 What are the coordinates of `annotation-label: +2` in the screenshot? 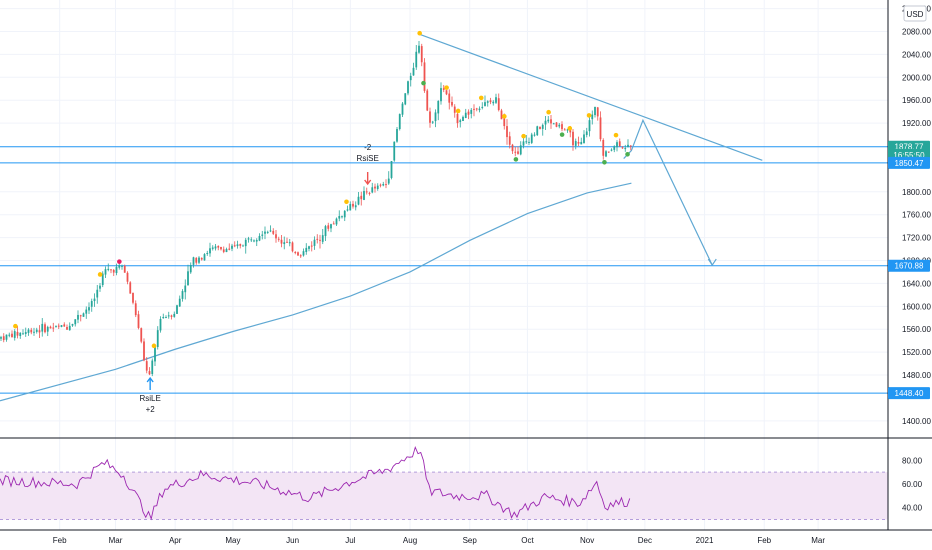 It's located at (151, 409).